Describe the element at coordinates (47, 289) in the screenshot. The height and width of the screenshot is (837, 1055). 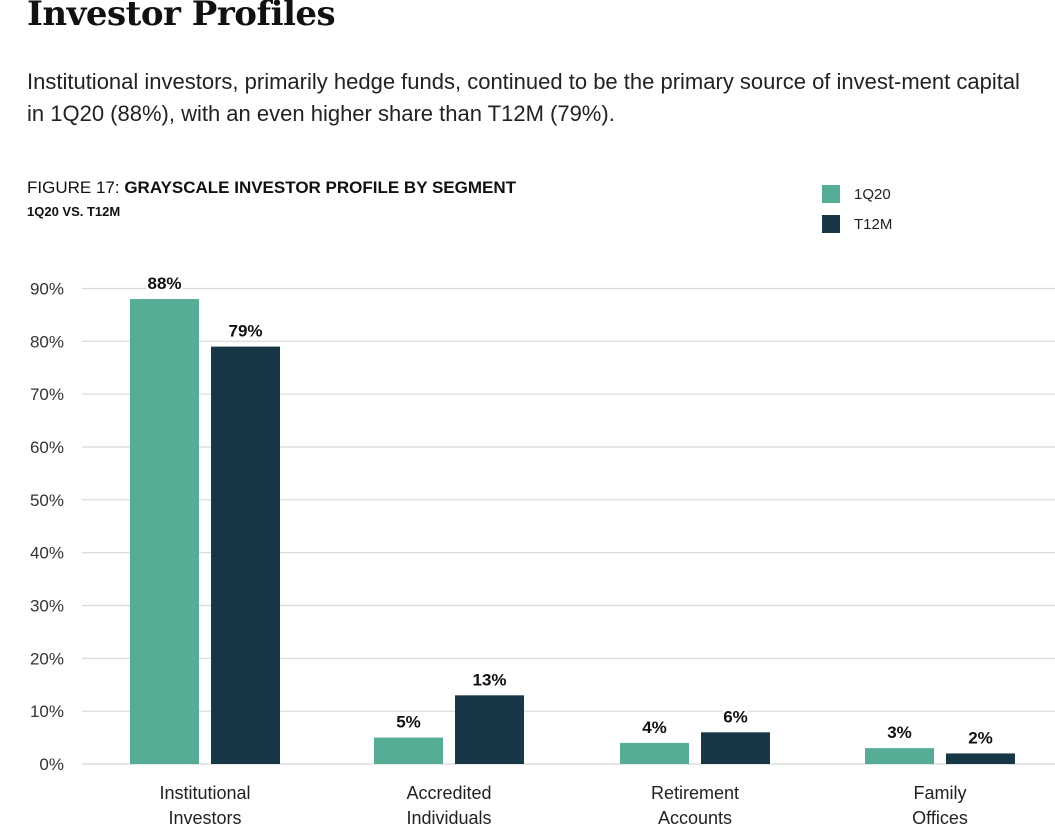
I see `y-tick-label: 90%` at that location.